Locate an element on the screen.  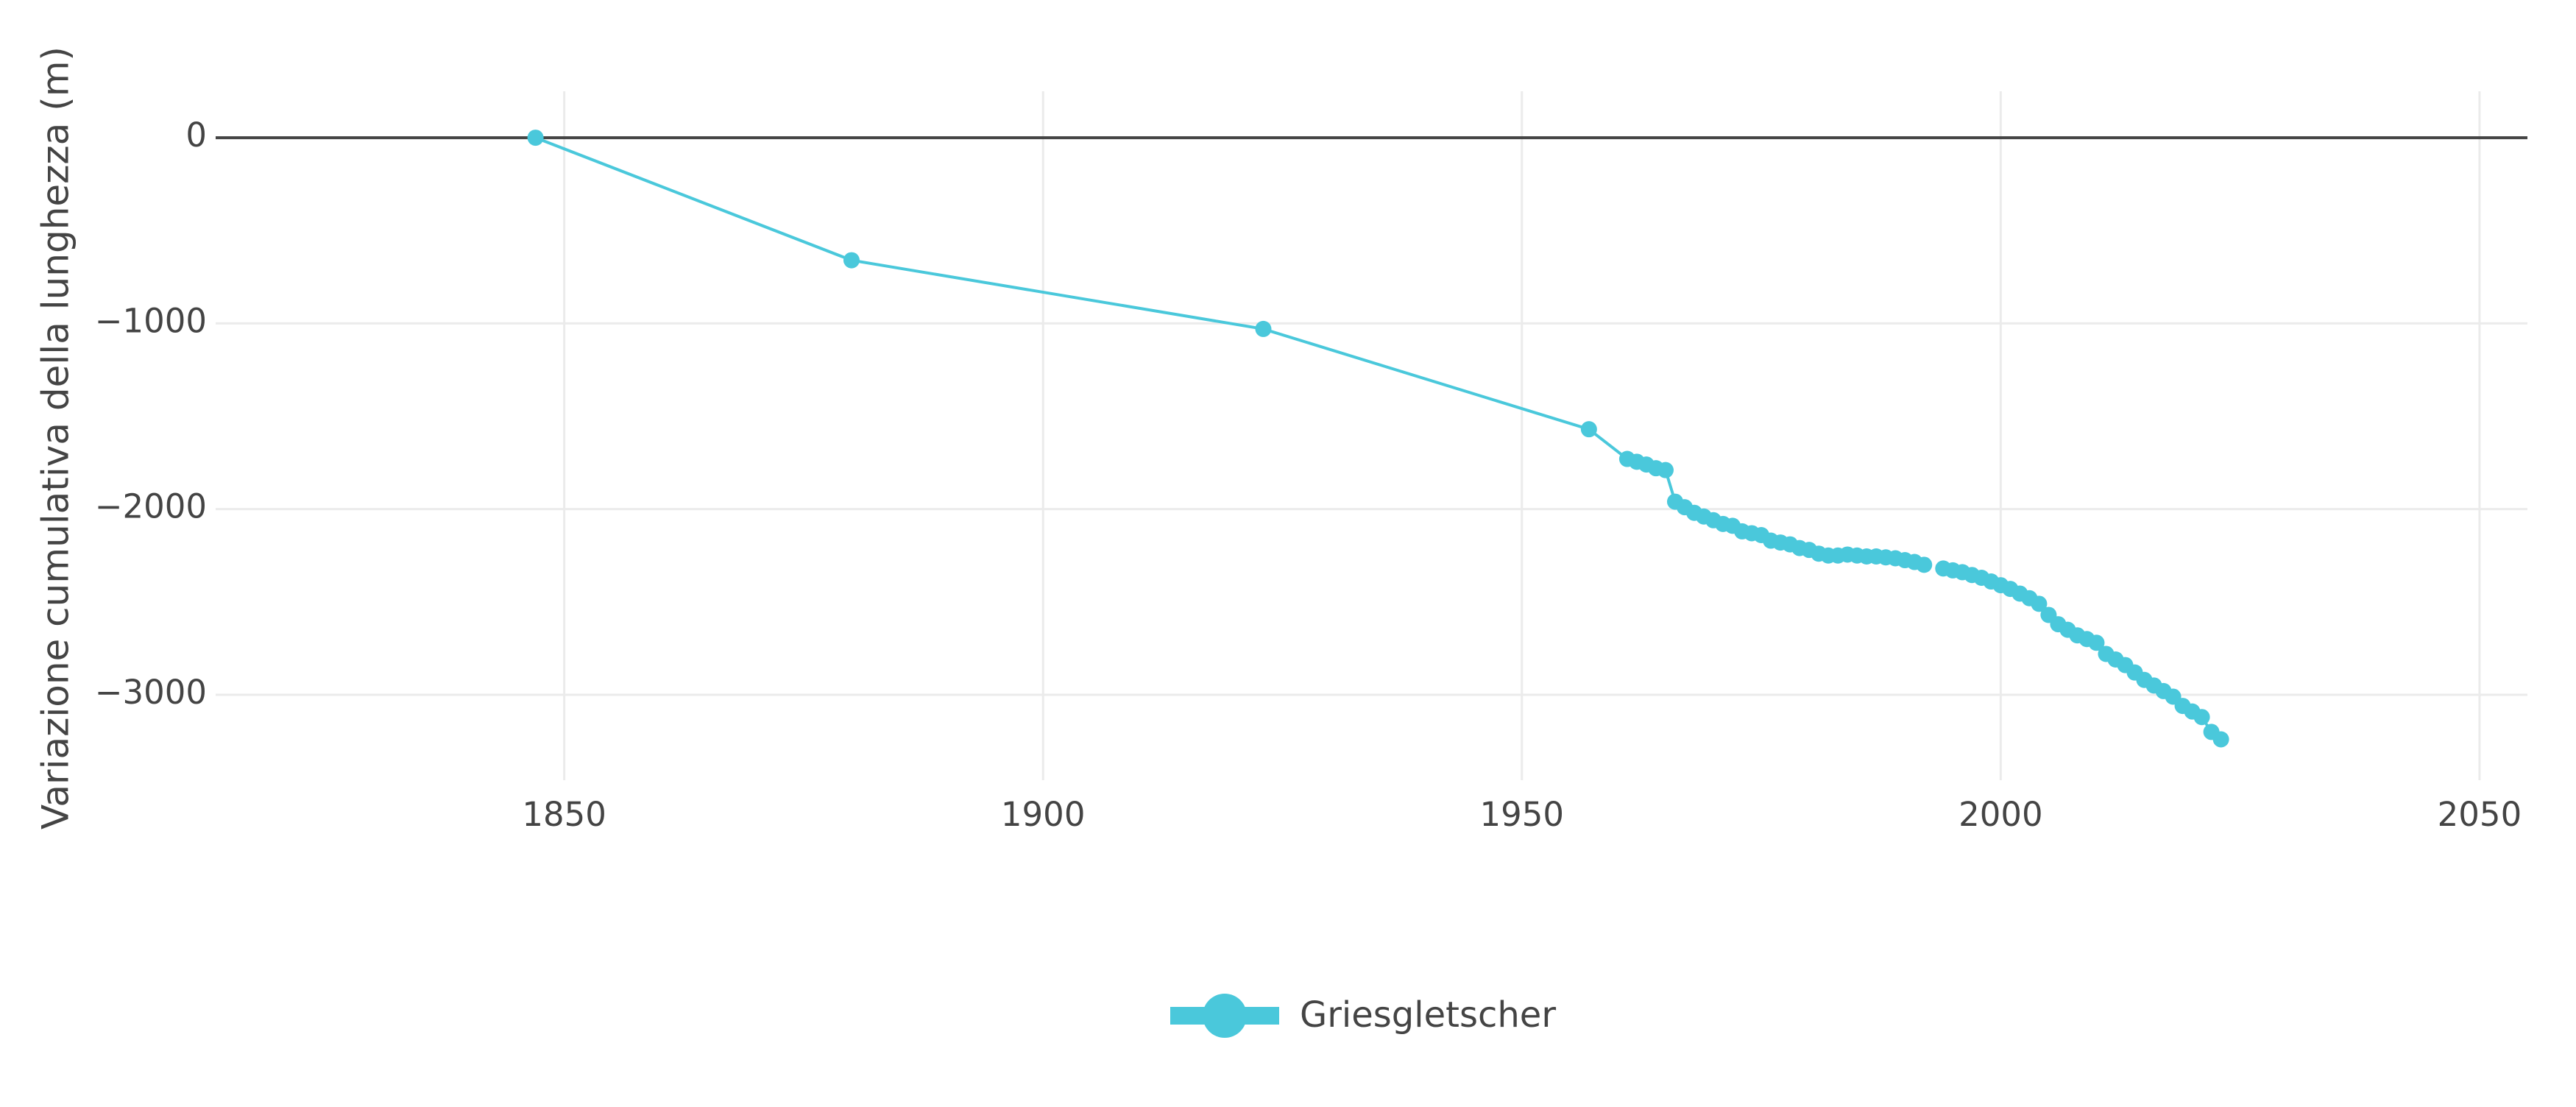
y-tick-label: −1000 is located at coordinates (151, 320).